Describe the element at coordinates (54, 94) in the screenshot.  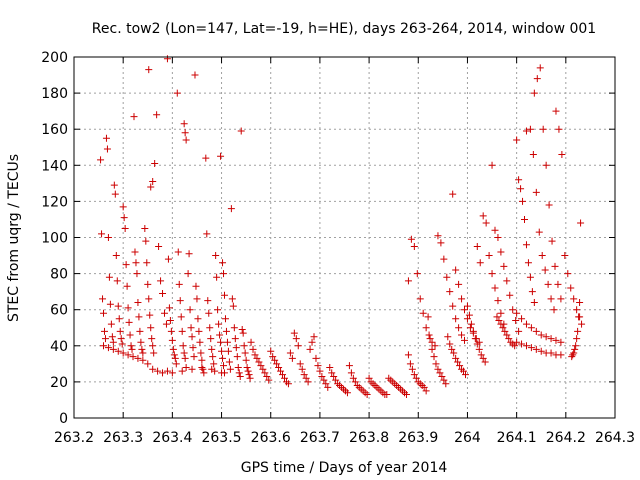
I see `y-tick-label: 180` at that location.